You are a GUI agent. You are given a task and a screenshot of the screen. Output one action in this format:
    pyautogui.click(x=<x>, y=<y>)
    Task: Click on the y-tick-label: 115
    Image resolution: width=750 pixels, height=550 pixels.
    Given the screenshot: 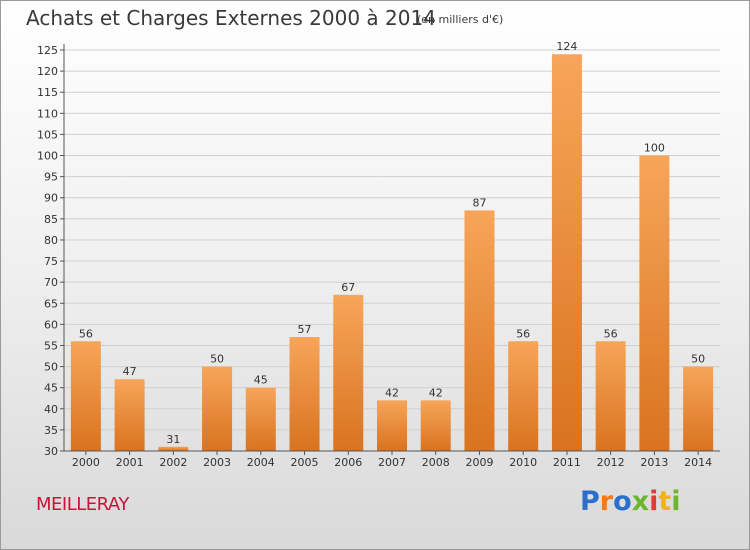 What is the action you would take?
    pyautogui.click(x=47, y=92)
    